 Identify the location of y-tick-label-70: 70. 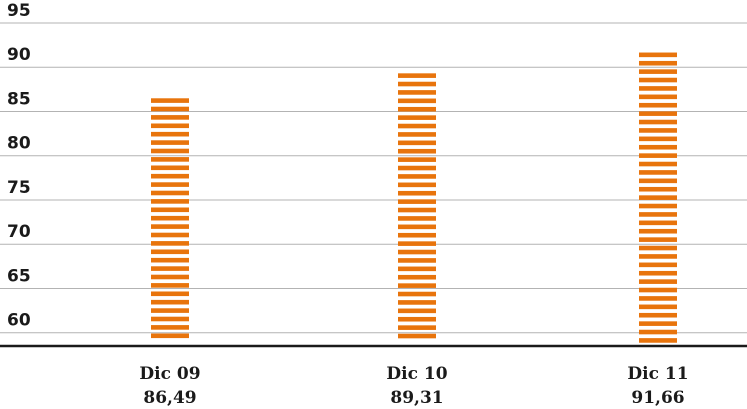
(19, 232).